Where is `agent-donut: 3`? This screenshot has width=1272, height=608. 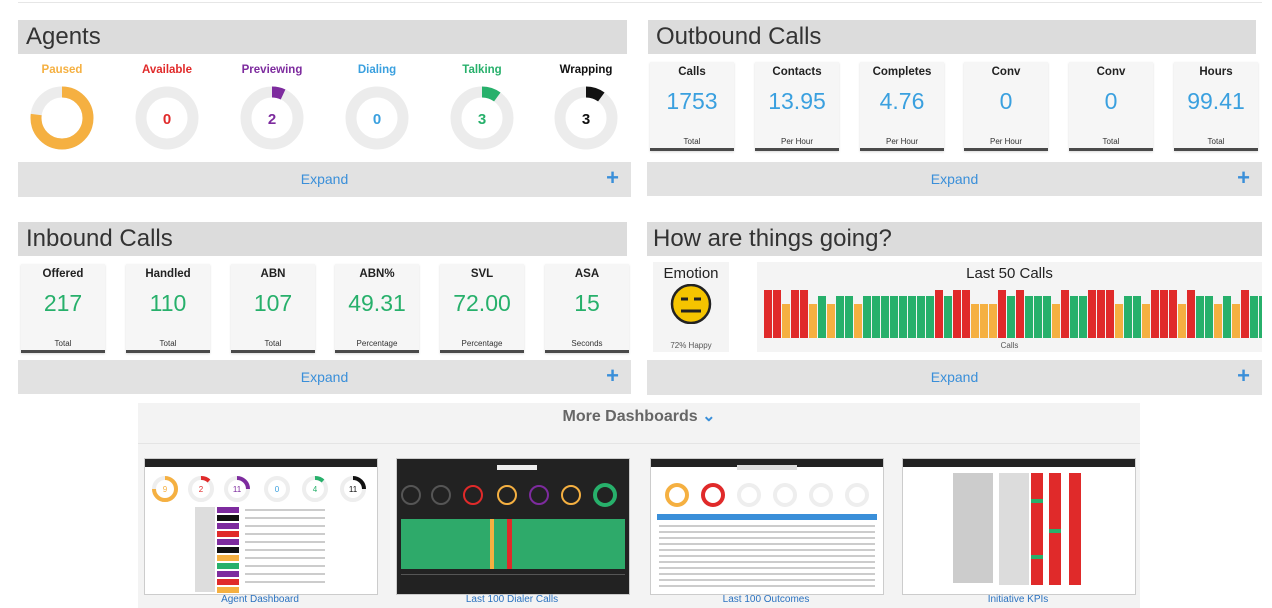 agent-donut: 3 is located at coordinates (482, 118).